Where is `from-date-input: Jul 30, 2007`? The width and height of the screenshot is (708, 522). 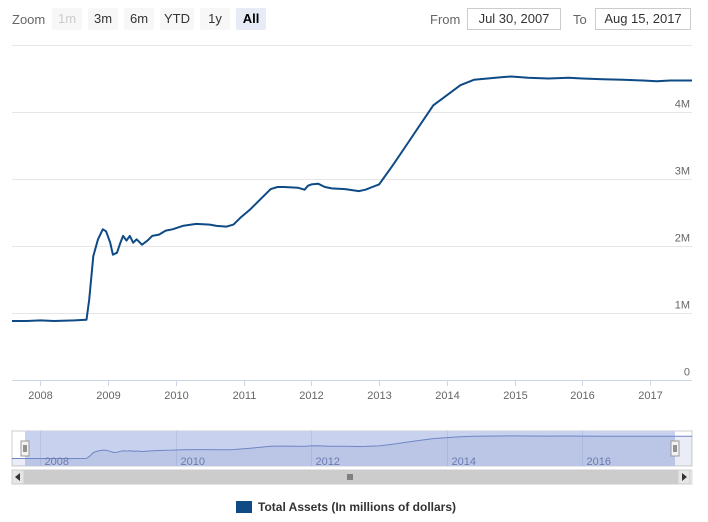
from-date-input: Jul 30, 2007 is located at coordinates (514, 19).